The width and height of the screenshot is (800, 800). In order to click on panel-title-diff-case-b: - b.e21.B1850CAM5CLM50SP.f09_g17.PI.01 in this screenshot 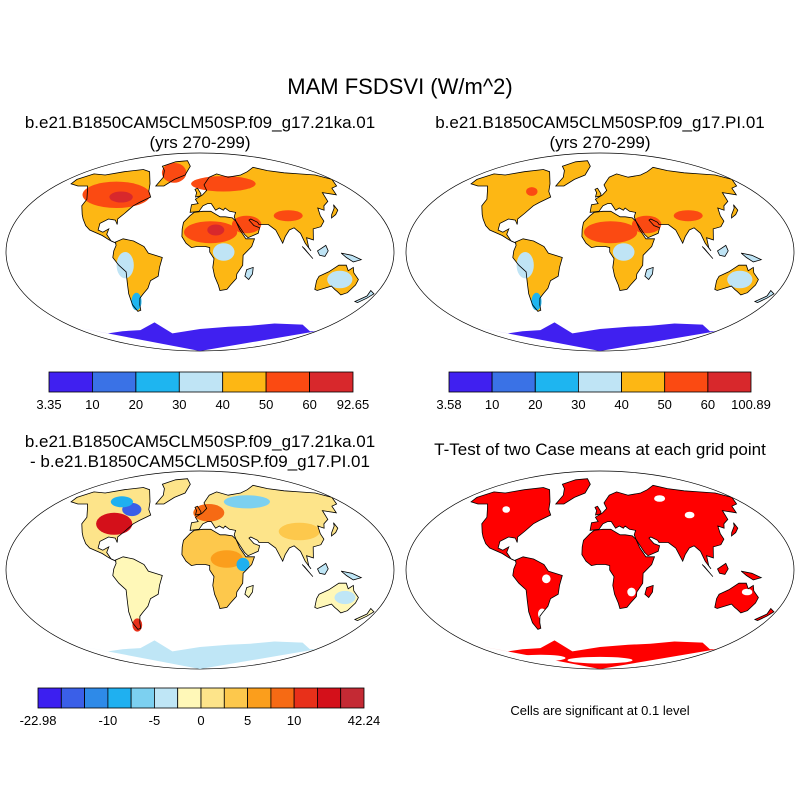, I will do `click(200, 461)`.